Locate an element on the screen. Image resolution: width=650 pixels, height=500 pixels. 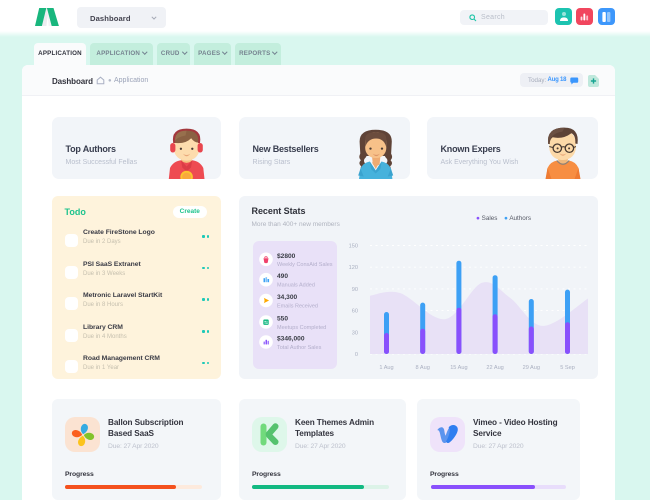
svg-text: 15 Aug is located at coordinates (458, 368).